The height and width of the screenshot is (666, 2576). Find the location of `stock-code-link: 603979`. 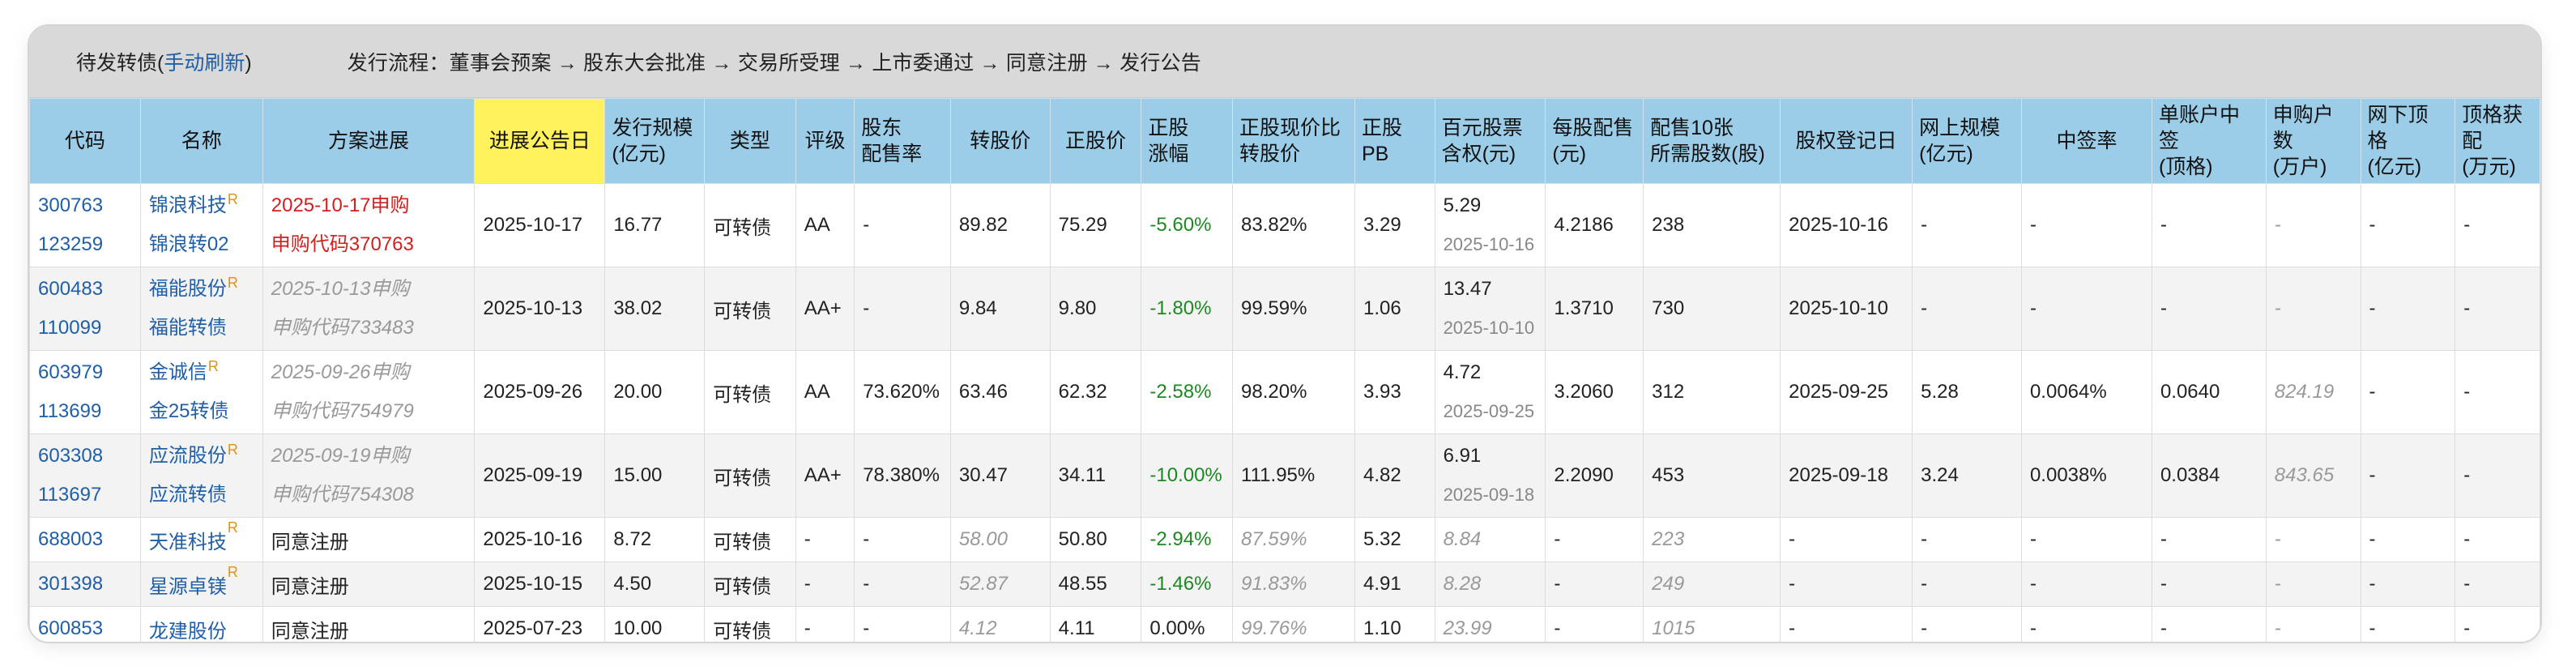

stock-code-link: 603979 is located at coordinates (71, 372).